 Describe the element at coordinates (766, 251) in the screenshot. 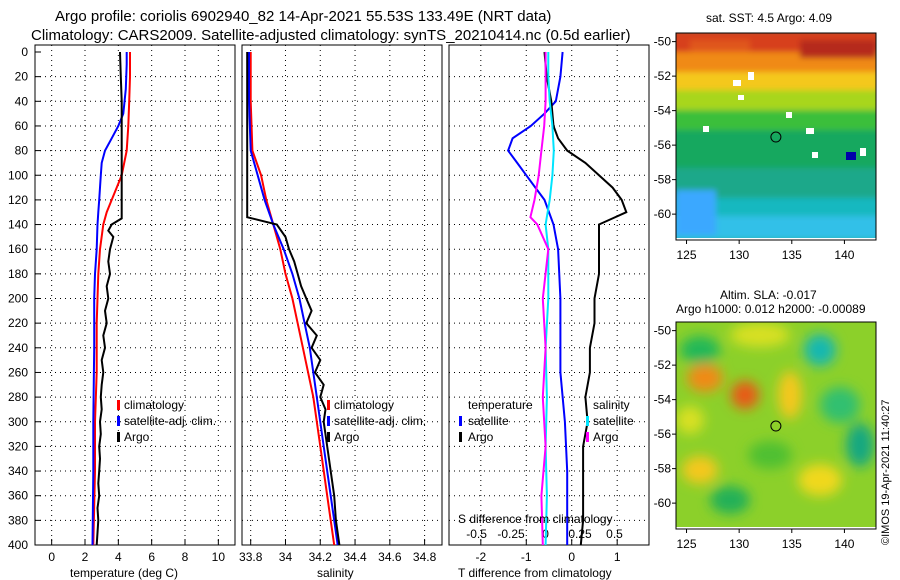

I see `sst-map-lon-labels: 125 130 135 140` at that location.